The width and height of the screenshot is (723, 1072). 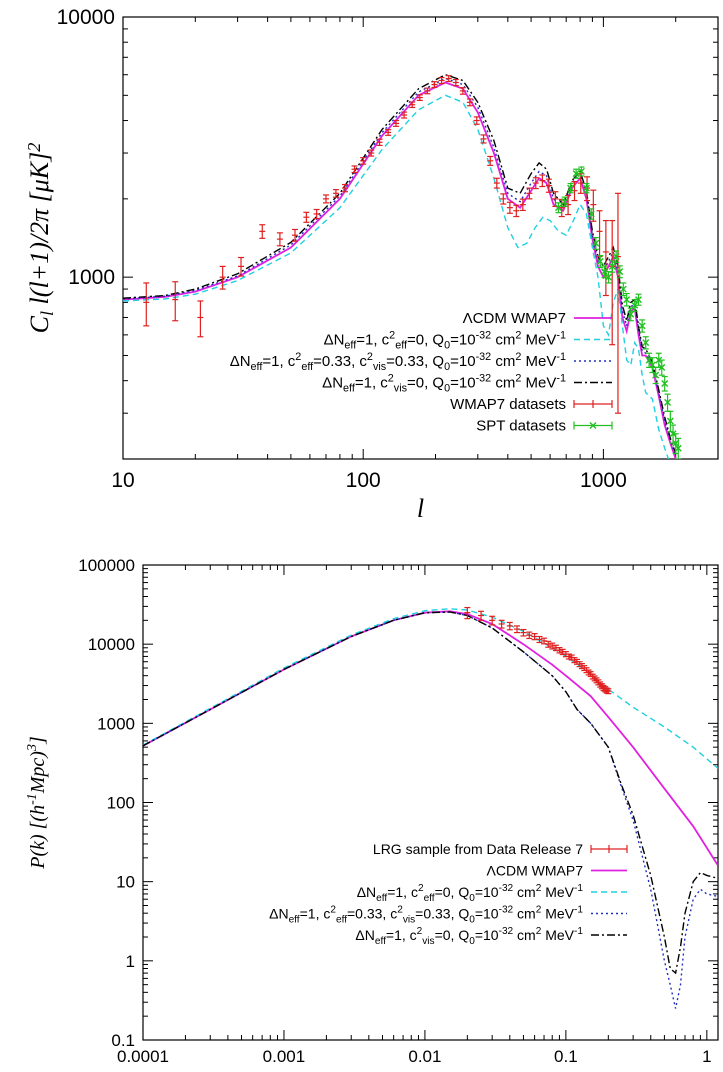 What do you see at coordinates (472, 898) in the screenshot?
I see `legend-label-c0-part: 0` at bounding box center [472, 898].